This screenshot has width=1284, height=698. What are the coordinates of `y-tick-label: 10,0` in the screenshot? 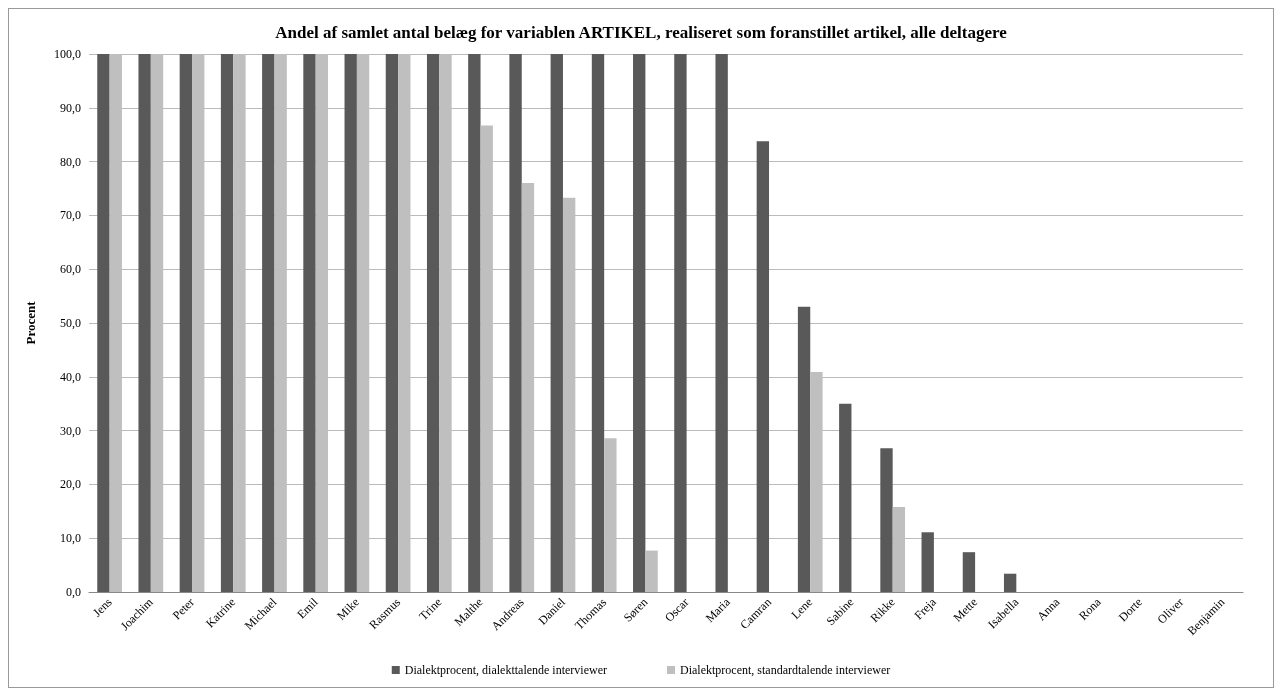 It's located at (70, 538).